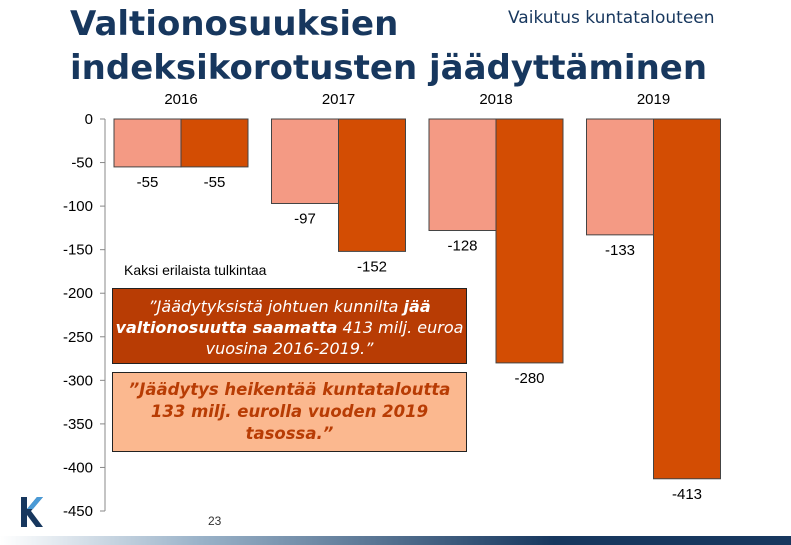 The width and height of the screenshot is (791, 545). Describe the element at coordinates (529, 378) in the screenshot. I see `data-label: -280` at that location.